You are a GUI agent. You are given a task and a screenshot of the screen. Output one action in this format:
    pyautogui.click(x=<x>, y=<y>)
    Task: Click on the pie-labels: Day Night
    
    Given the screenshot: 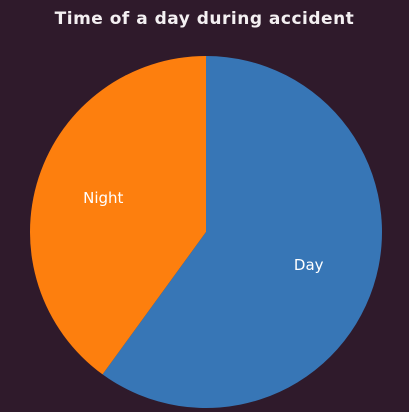 What is the action you would take?
    pyautogui.click(x=203, y=231)
    